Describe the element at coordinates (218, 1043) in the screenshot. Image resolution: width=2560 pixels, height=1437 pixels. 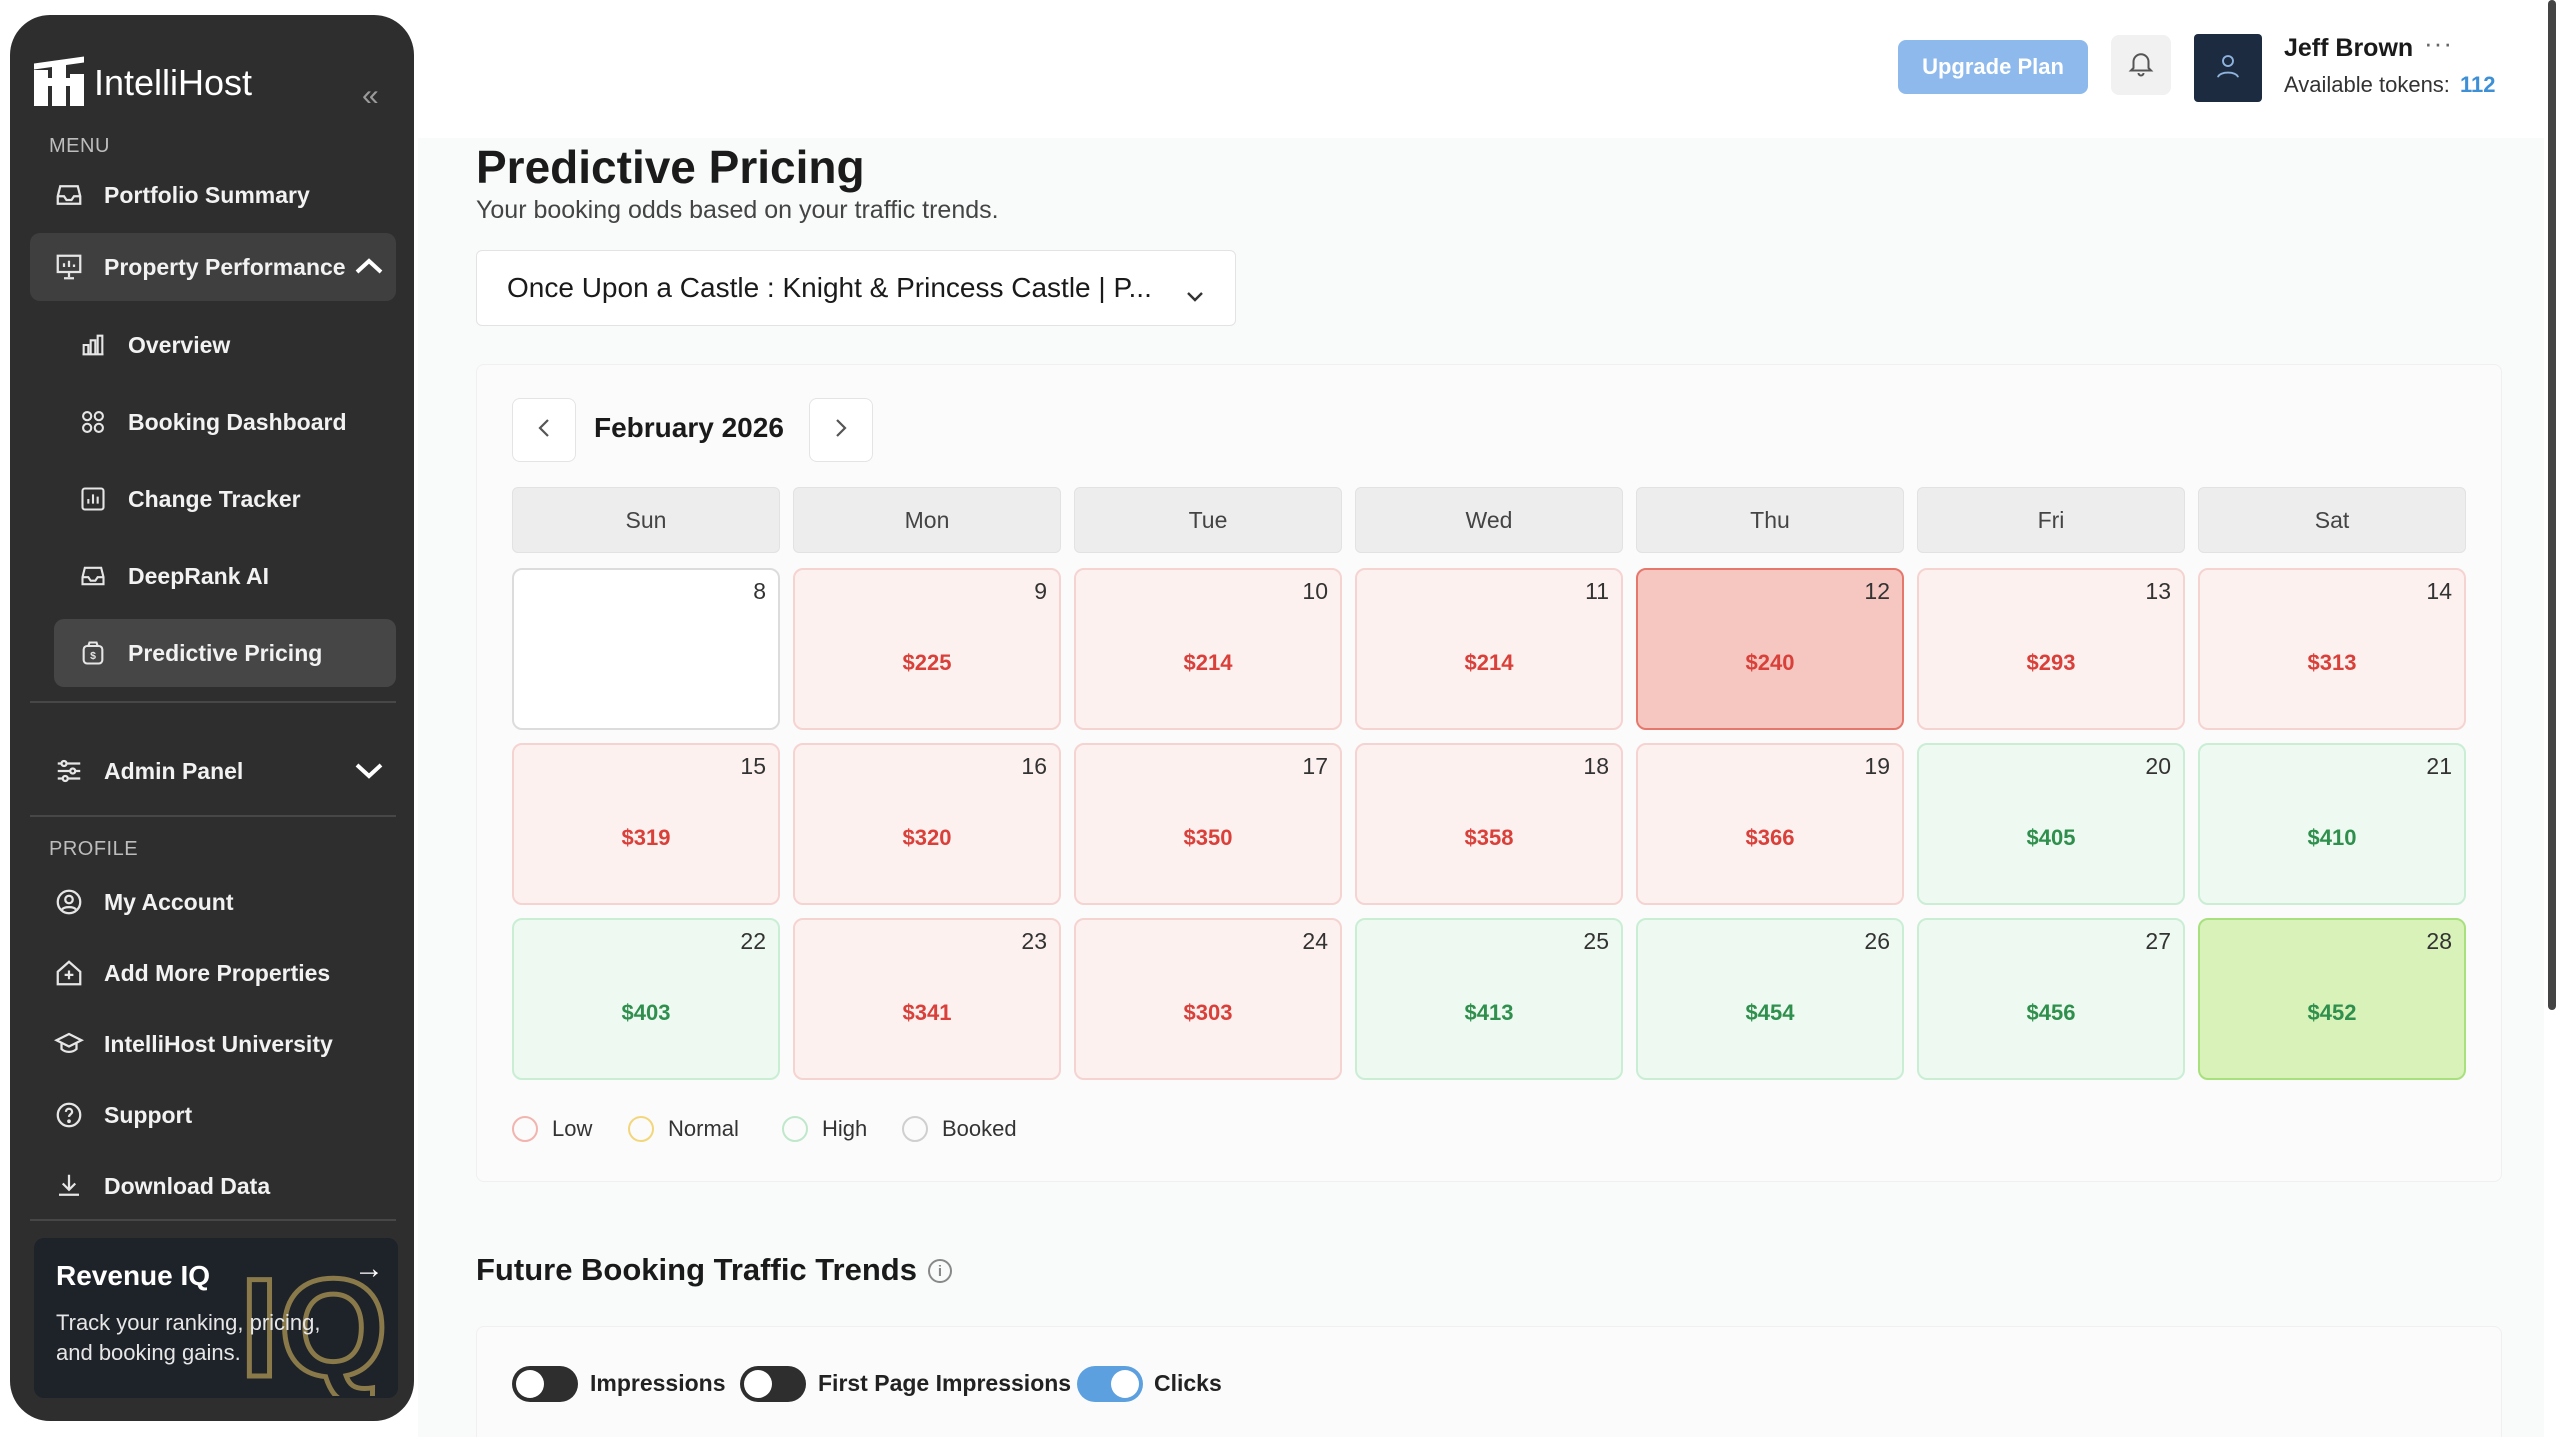
I see `sidebar-item-label: IntelliHost University` at that location.